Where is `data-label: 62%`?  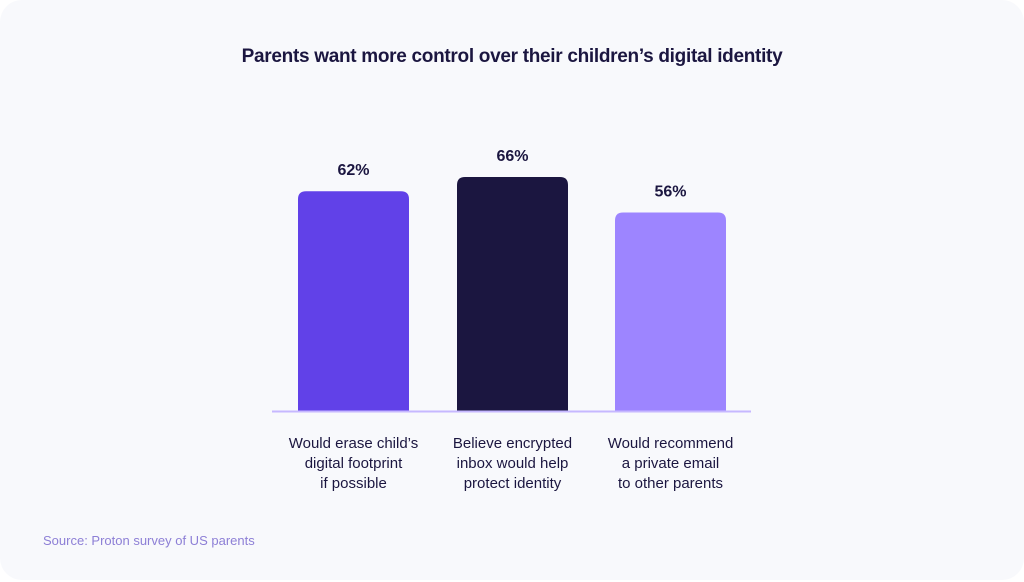 data-label: 62% is located at coordinates (353, 170).